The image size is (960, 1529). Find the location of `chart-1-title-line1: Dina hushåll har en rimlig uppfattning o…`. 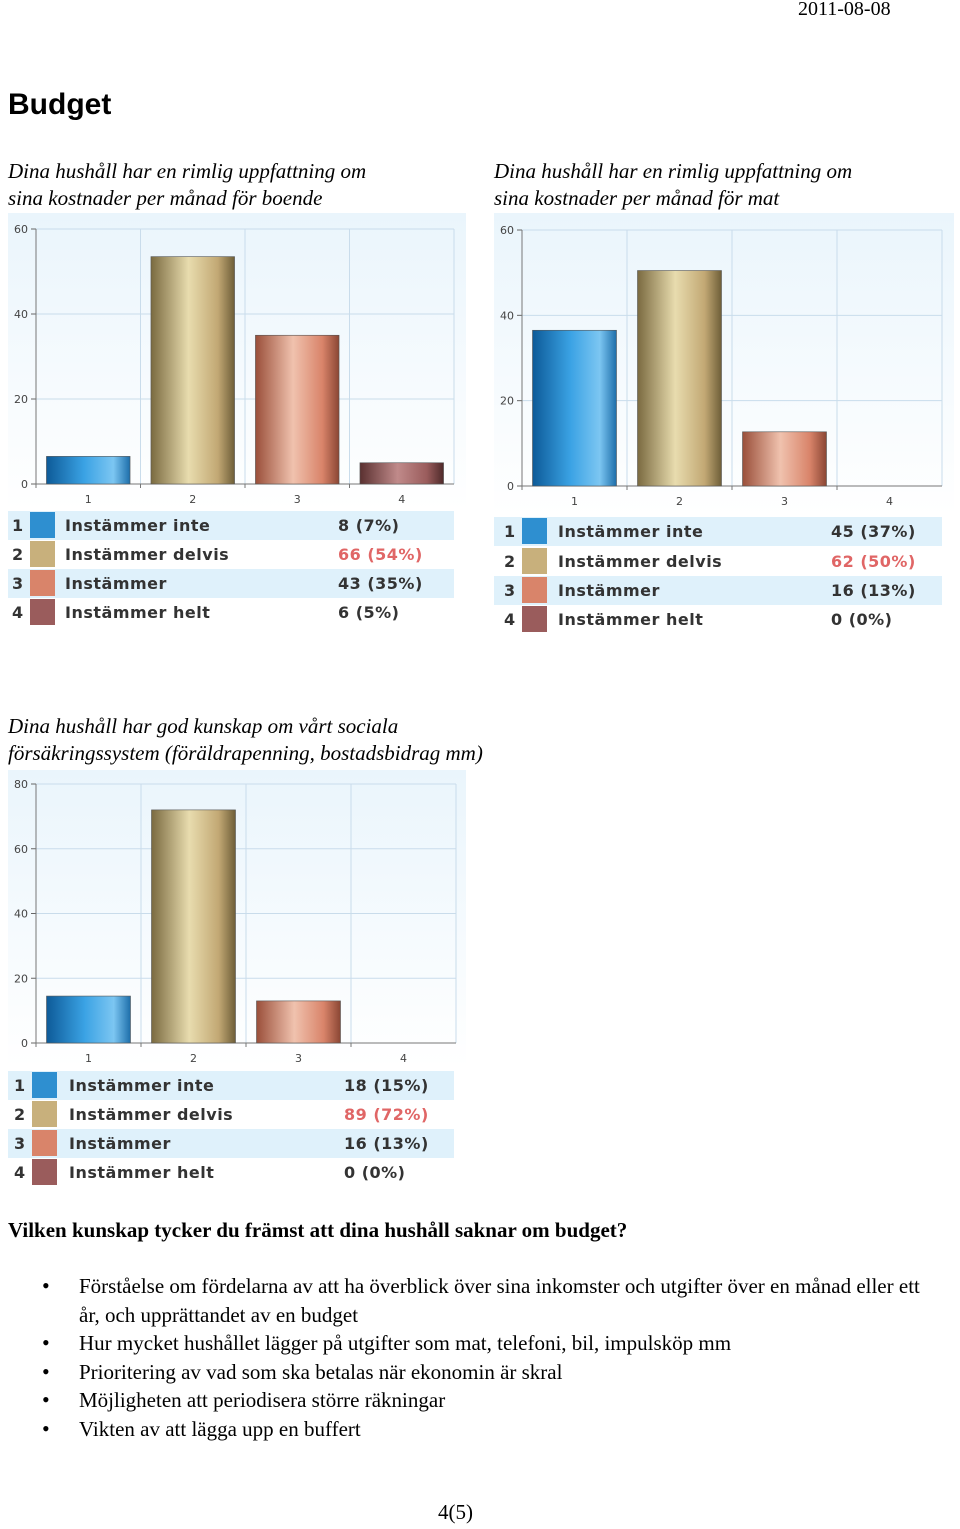

chart-1-title-line1: Dina hushåll har en rimlig uppfattning o… is located at coordinates (187, 171).